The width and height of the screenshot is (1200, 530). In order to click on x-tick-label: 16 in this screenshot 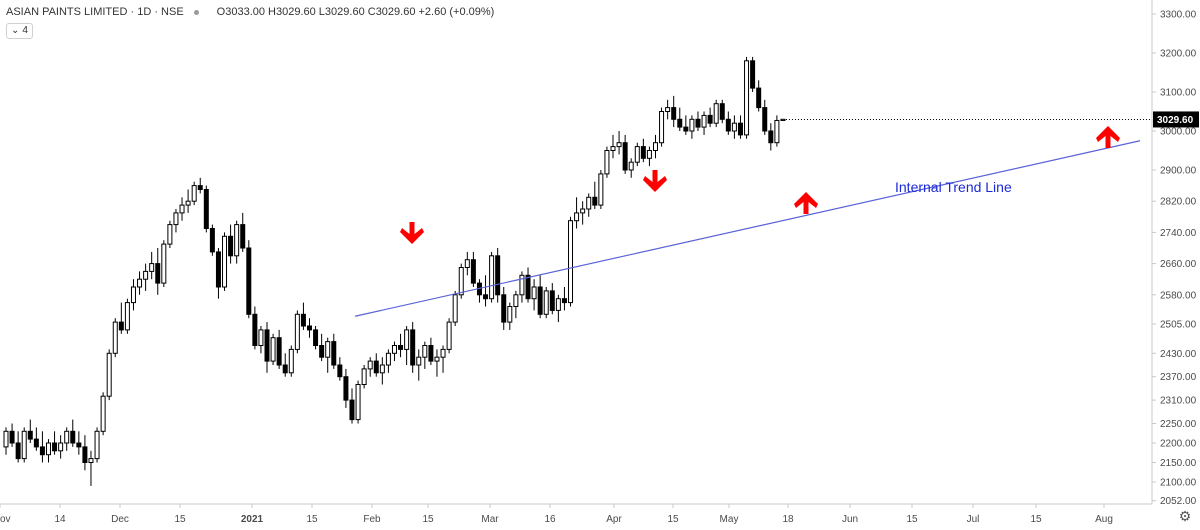, I will do `click(550, 519)`.